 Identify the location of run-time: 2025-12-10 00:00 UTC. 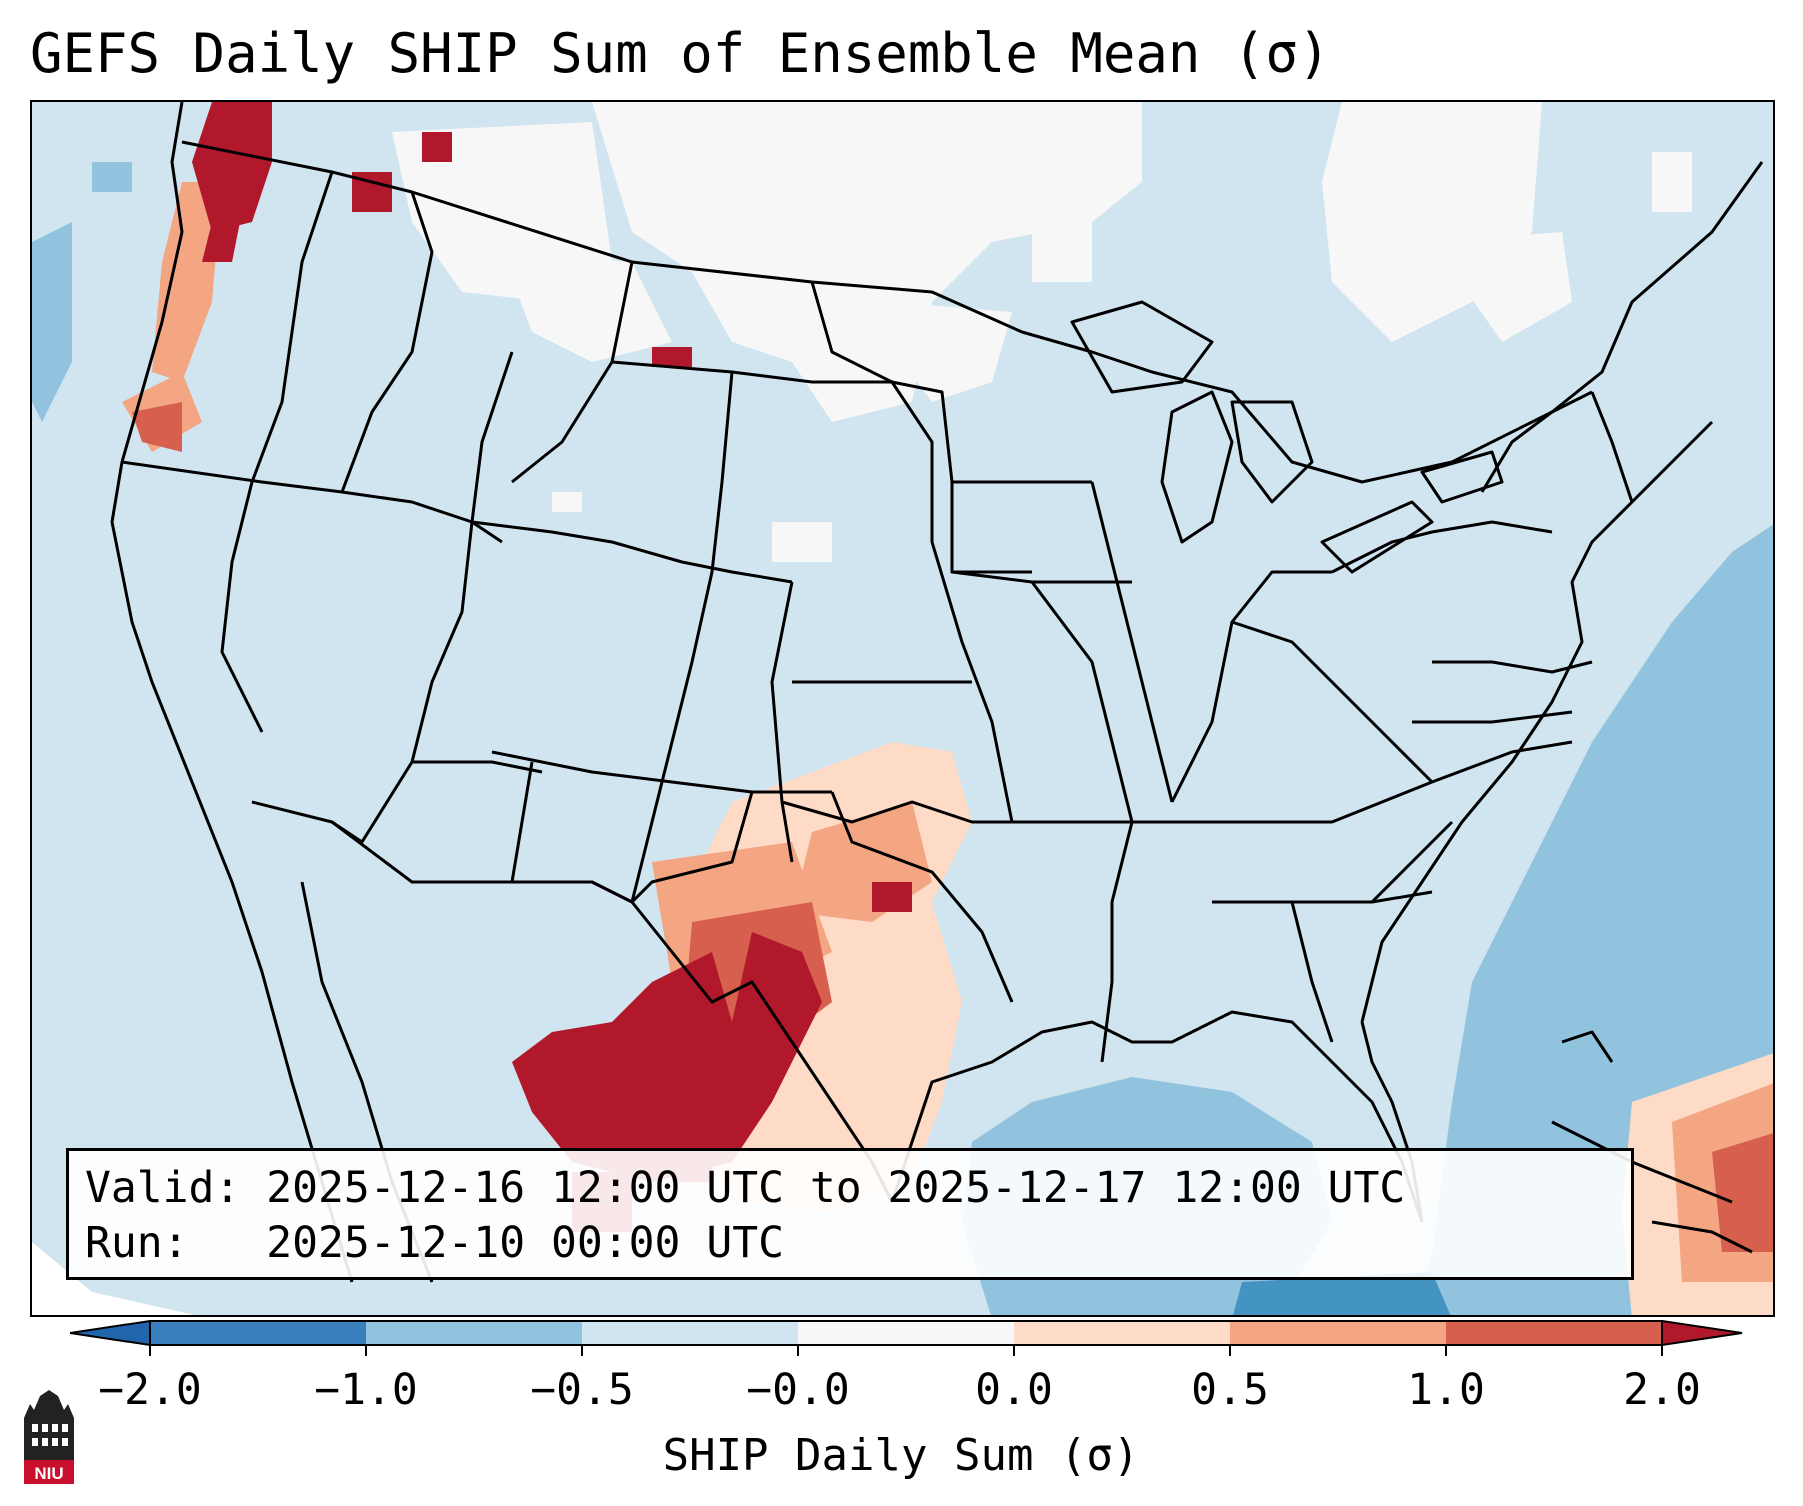
(525, 1243).